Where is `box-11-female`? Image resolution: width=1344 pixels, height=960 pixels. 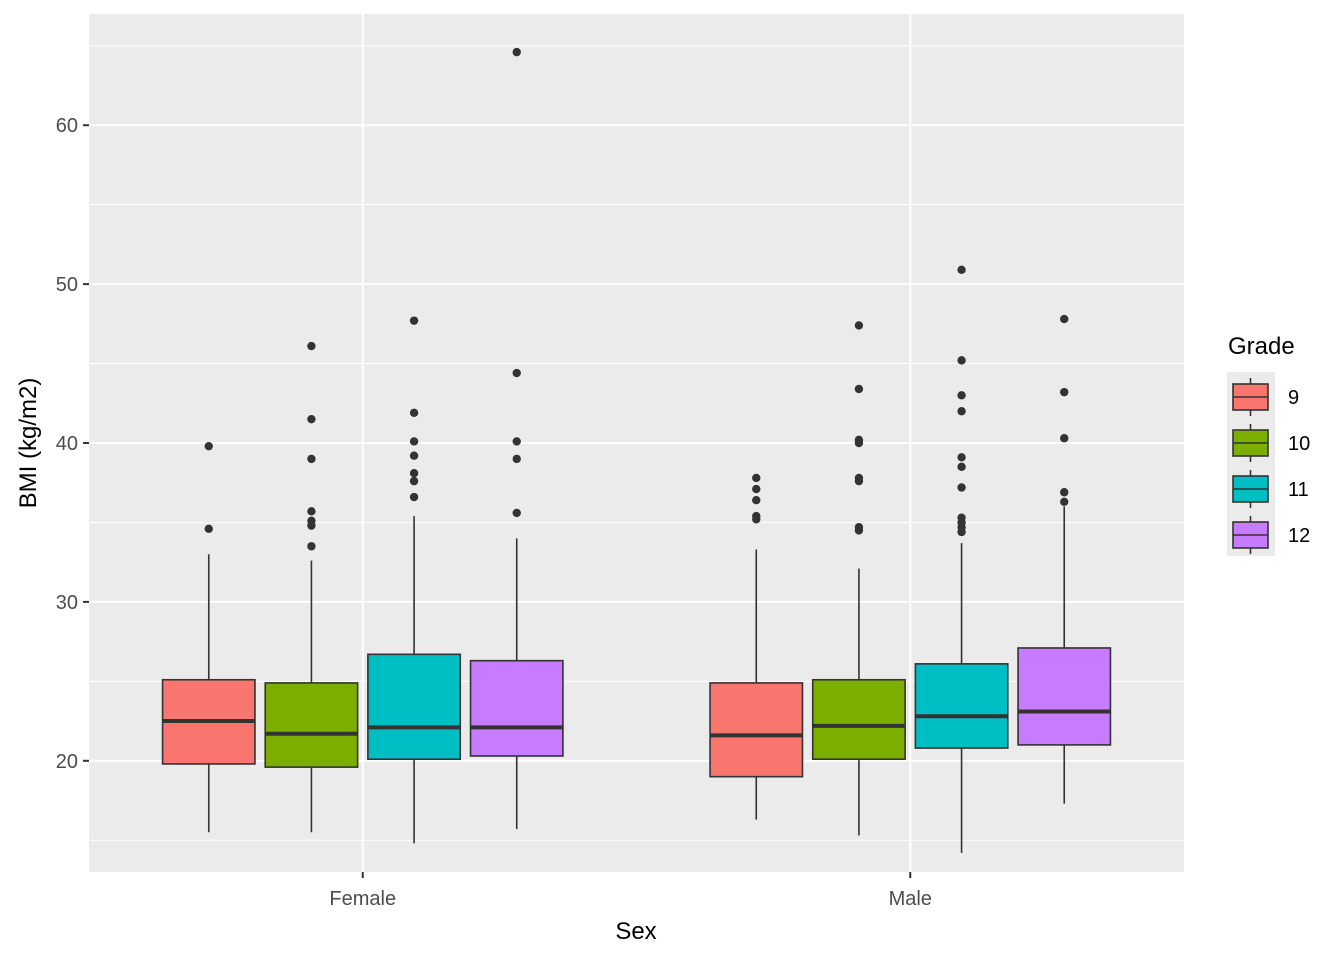
box-11-female is located at coordinates (414, 580).